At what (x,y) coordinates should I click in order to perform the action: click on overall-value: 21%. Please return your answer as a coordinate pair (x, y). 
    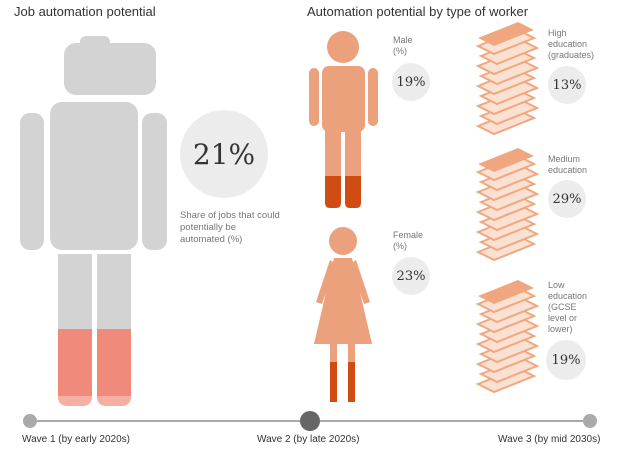
    Looking at the image, I should click on (224, 154).